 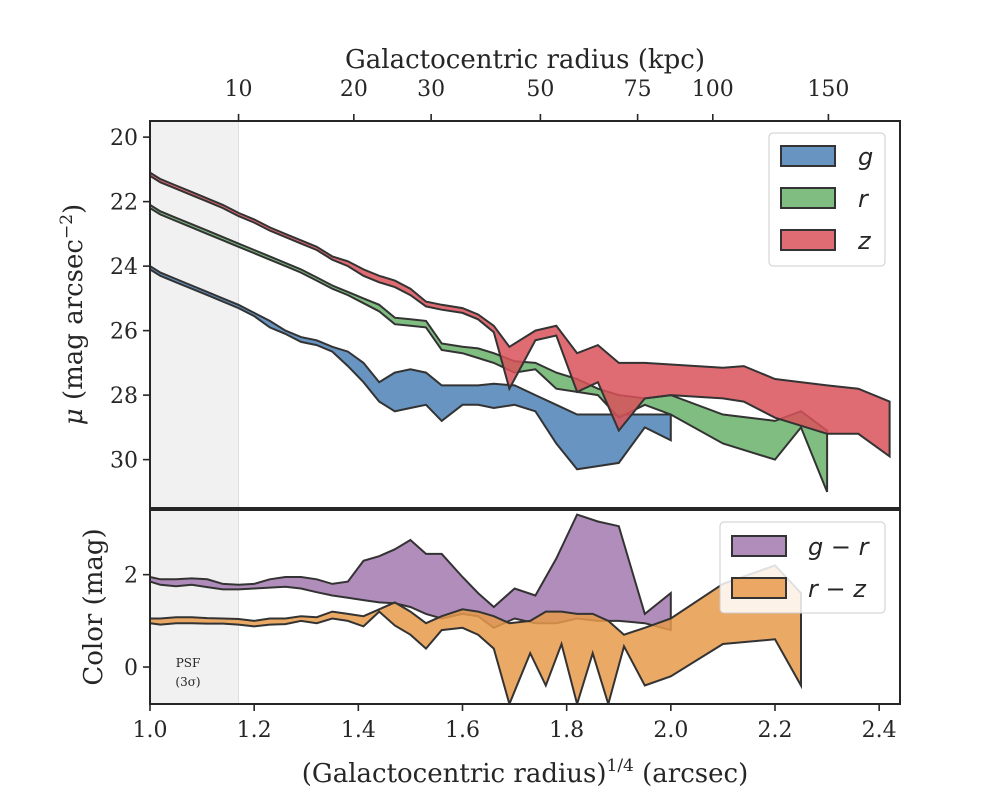 What do you see at coordinates (865, 547) in the screenshot?
I see `legend-label-b: r` at bounding box center [865, 547].